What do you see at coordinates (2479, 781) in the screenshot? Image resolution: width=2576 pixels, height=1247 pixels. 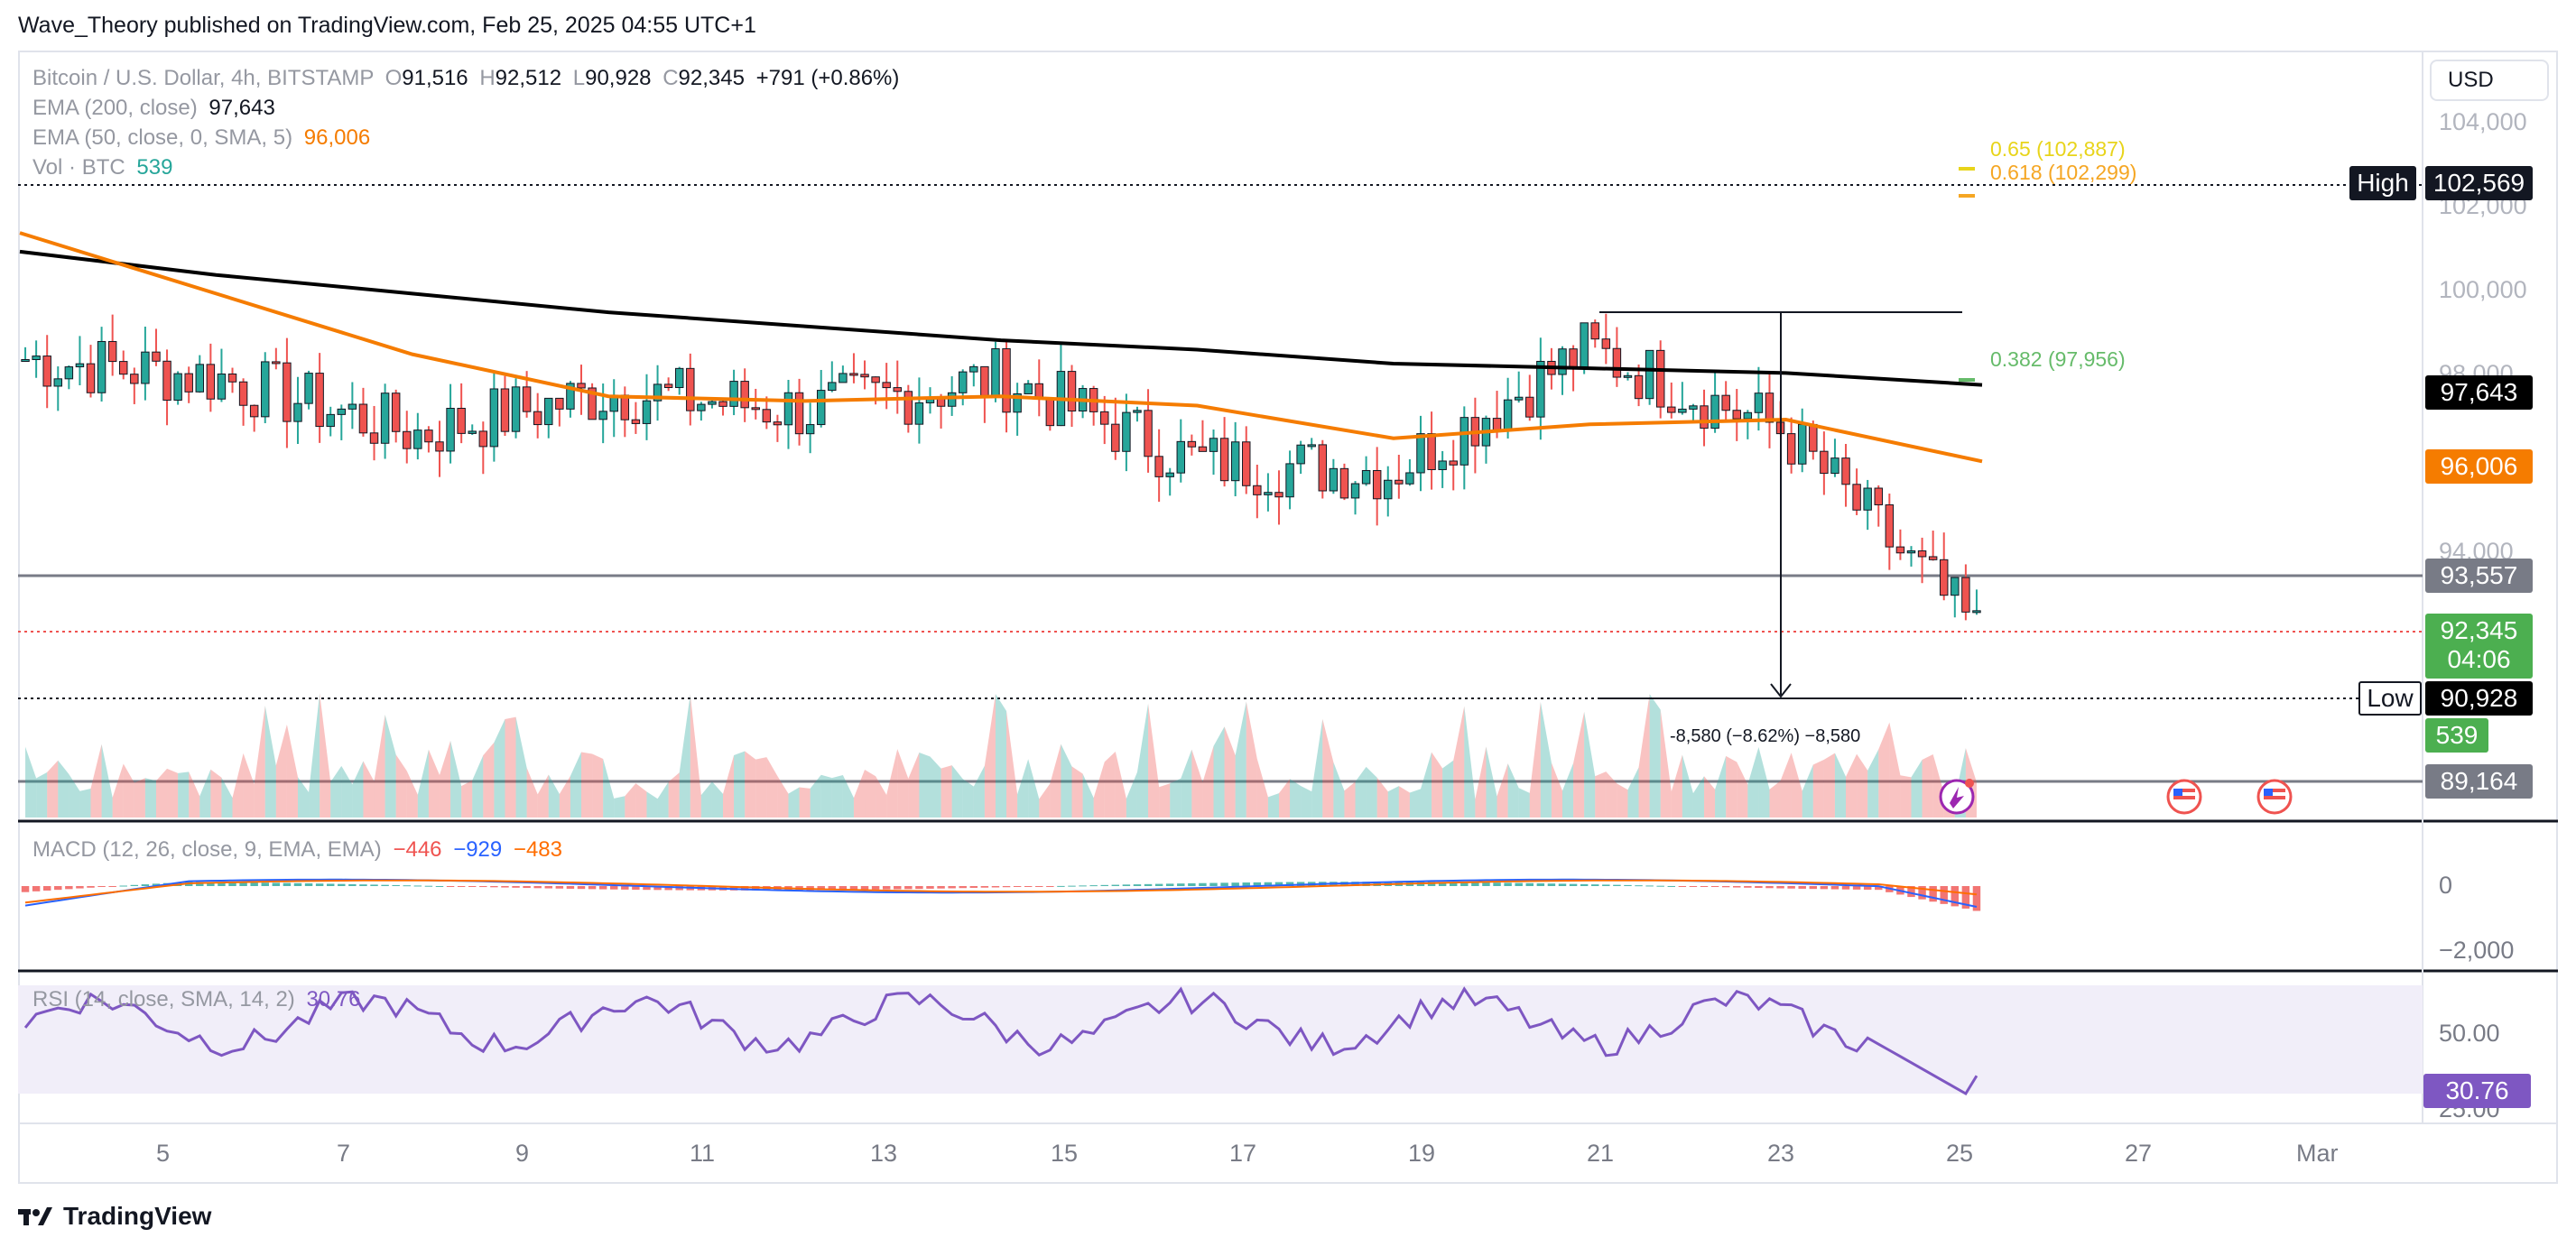 I see `lower-price-tag: 89,164` at bounding box center [2479, 781].